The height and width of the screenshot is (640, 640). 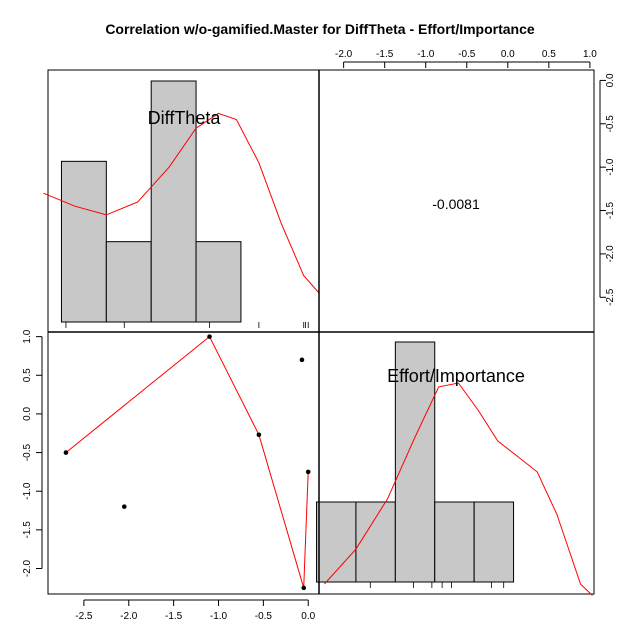 What do you see at coordinates (27, 568) in the screenshot?
I see `left-axis-tick-label: -2.0` at bounding box center [27, 568].